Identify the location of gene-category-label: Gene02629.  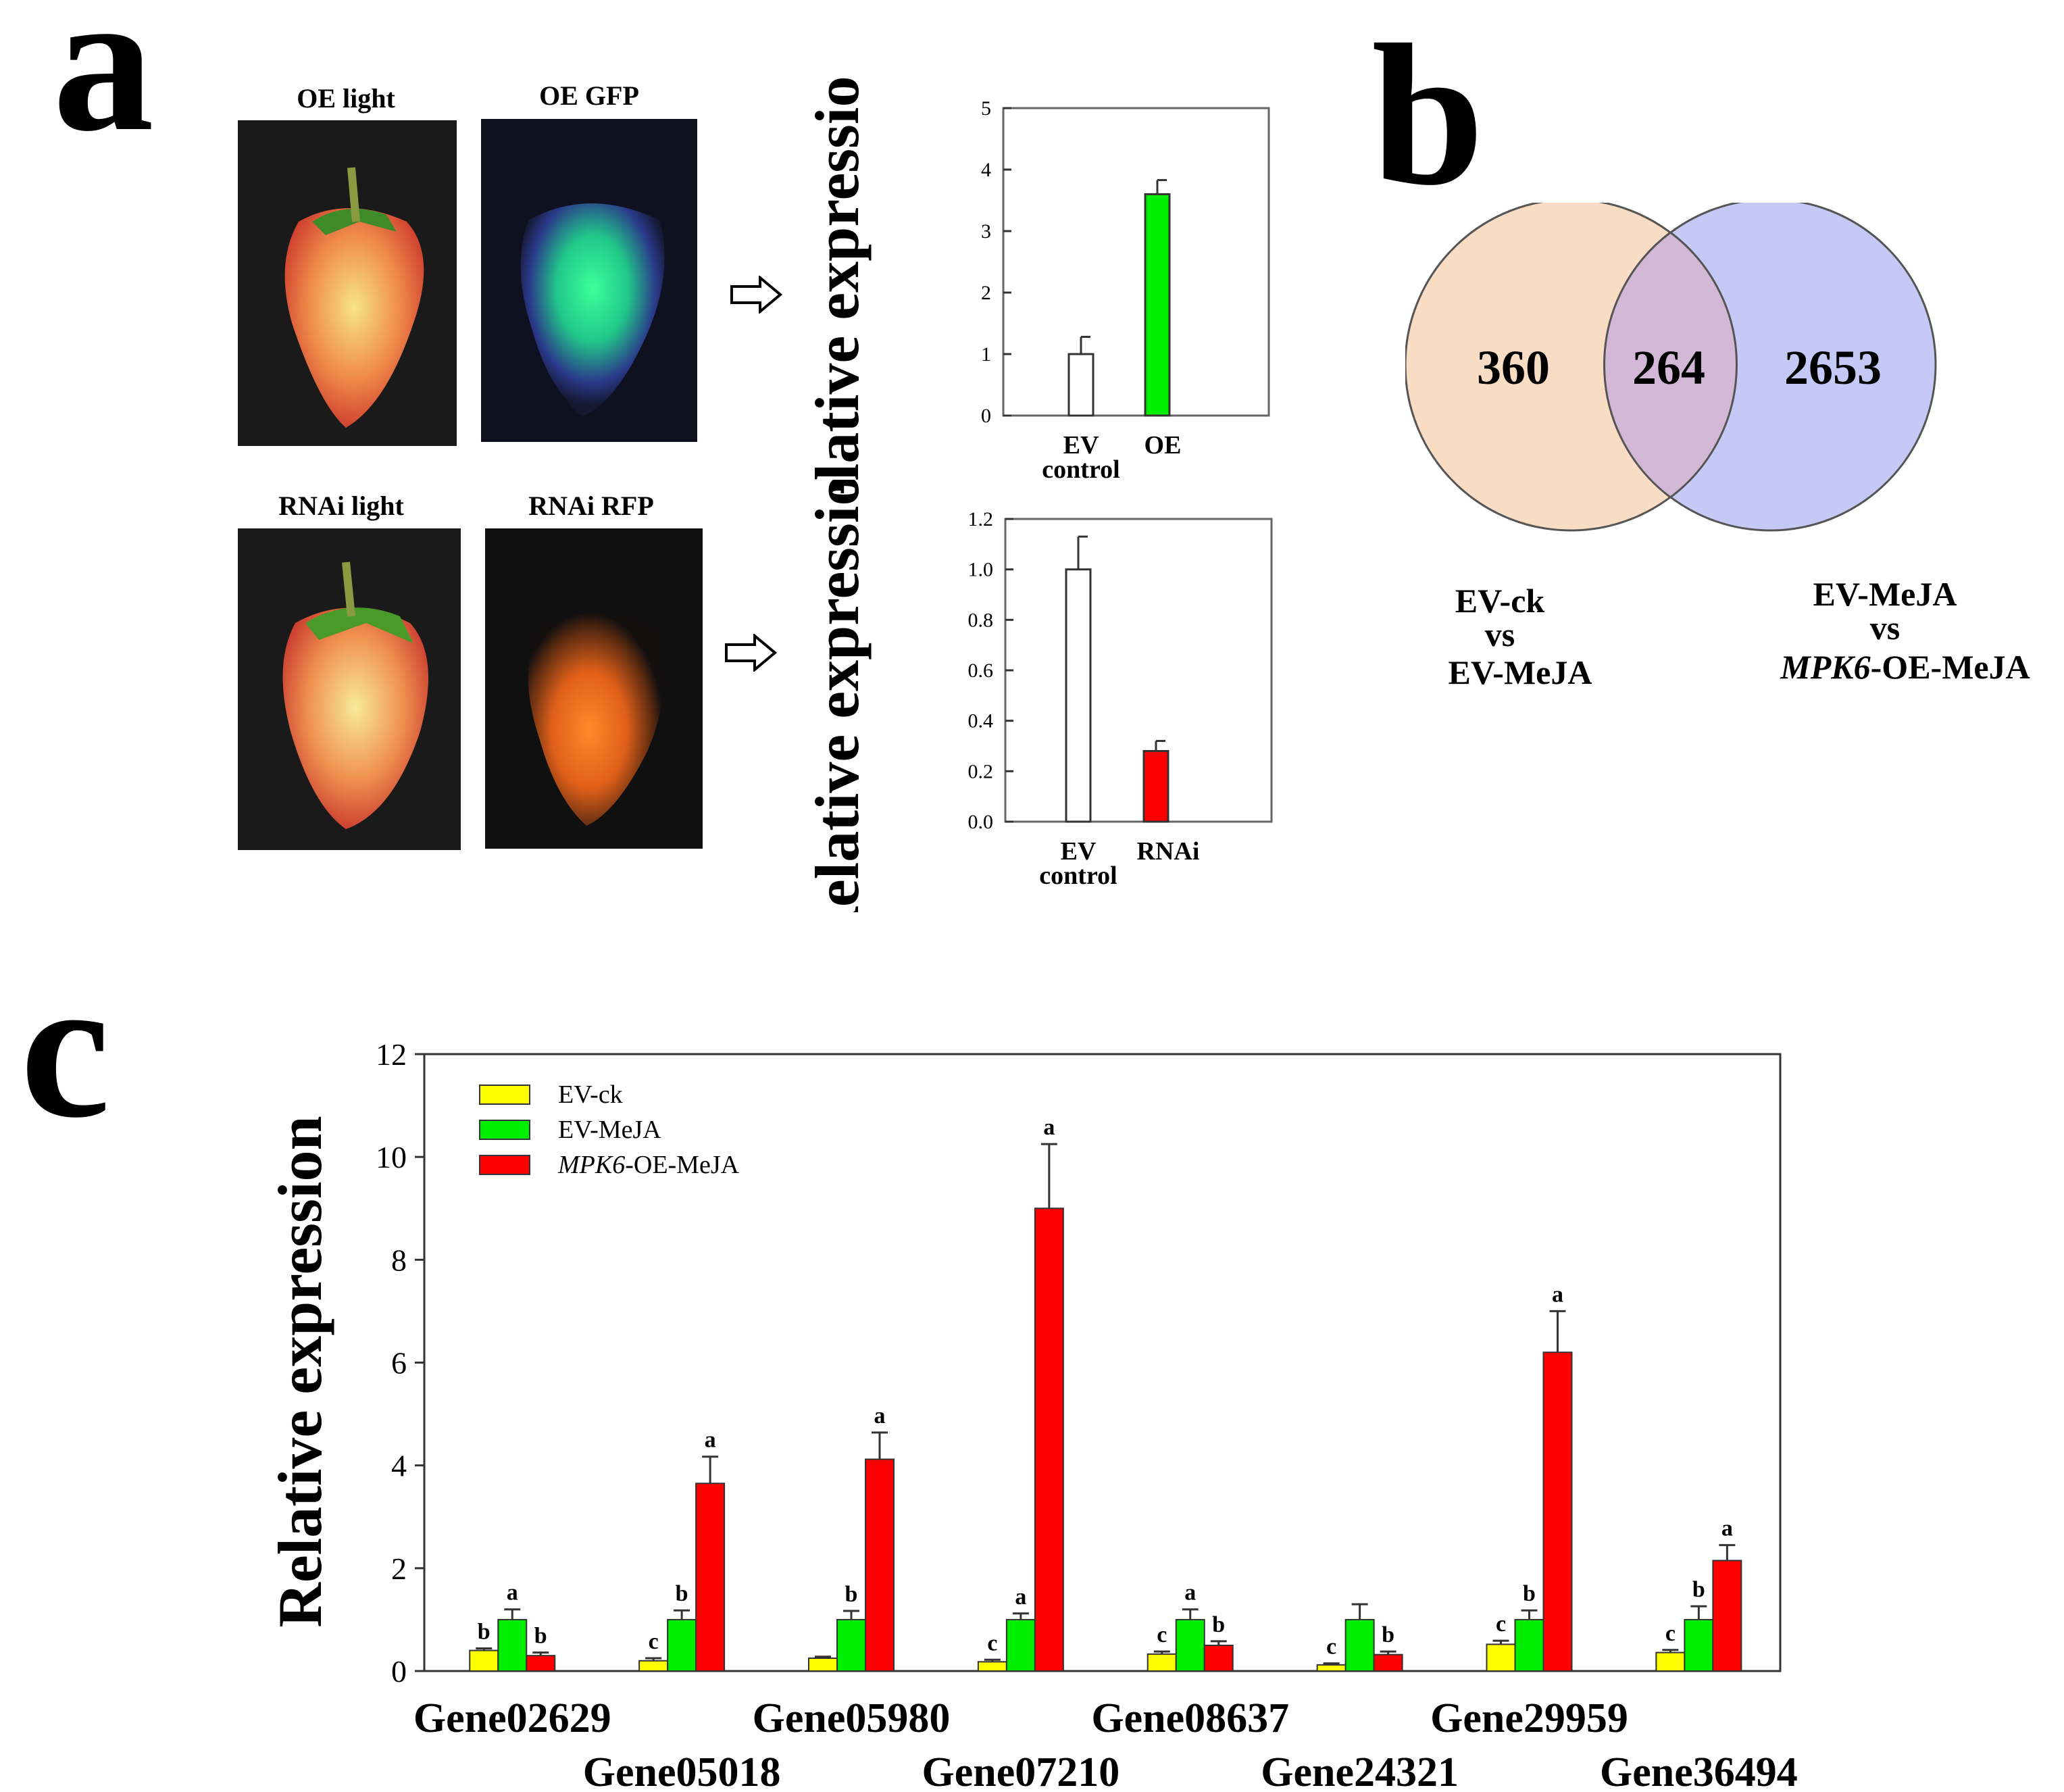
(512, 1718).